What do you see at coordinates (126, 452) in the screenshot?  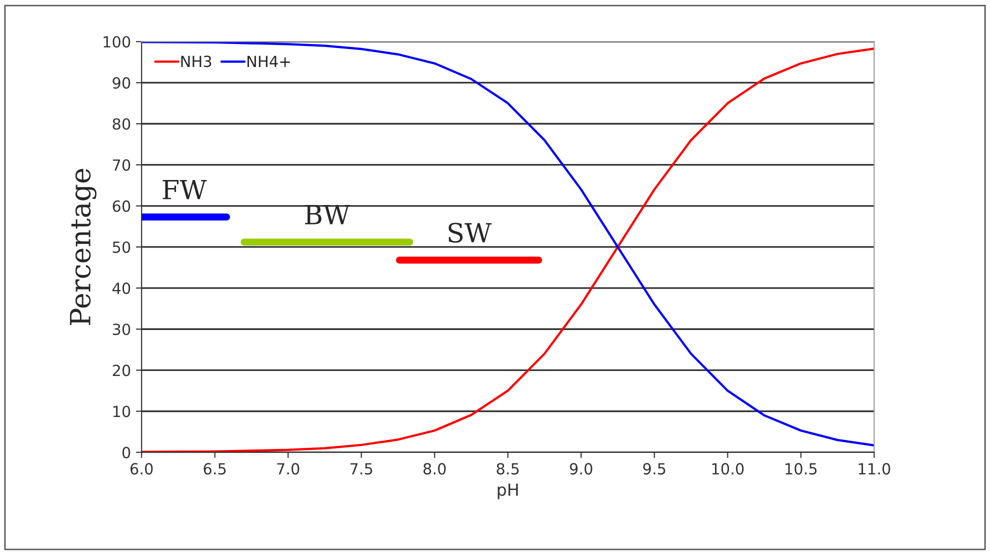 I see `y-tick-label: 0` at bounding box center [126, 452].